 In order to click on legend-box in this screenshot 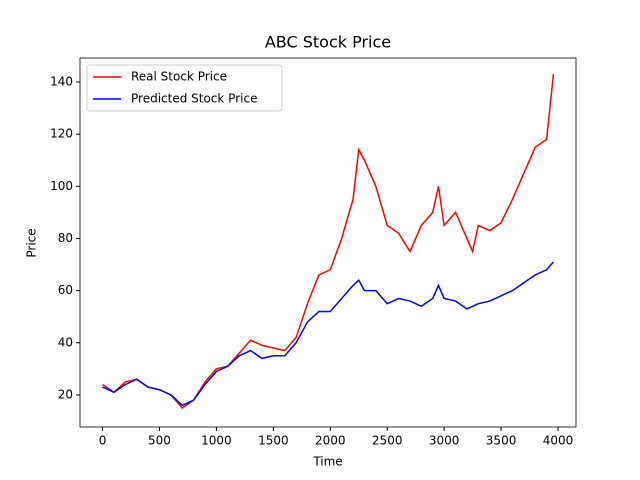, I will do `click(184, 88)`.